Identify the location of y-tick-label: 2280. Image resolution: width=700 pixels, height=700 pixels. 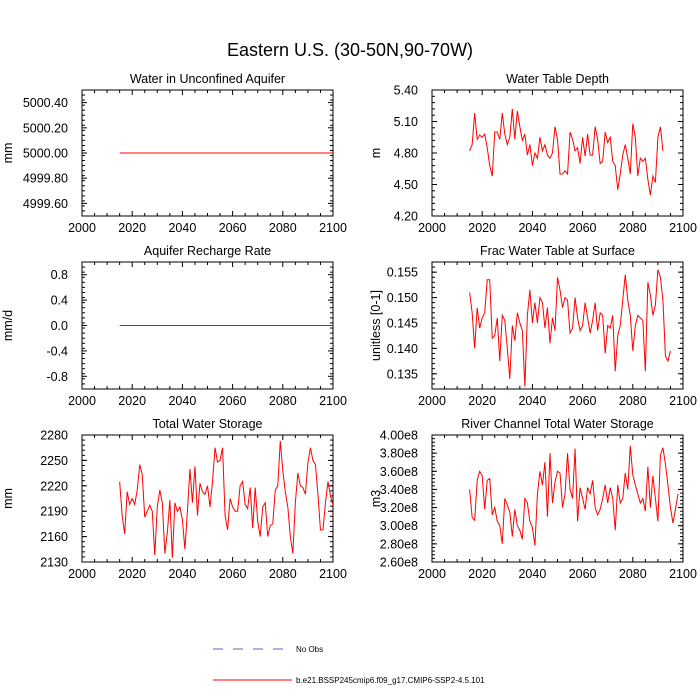
(54, 436).